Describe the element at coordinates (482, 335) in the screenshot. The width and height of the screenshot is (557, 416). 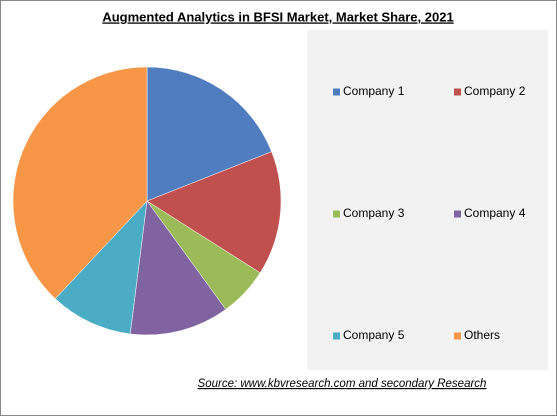
I see `legend-label: Others` at that location.